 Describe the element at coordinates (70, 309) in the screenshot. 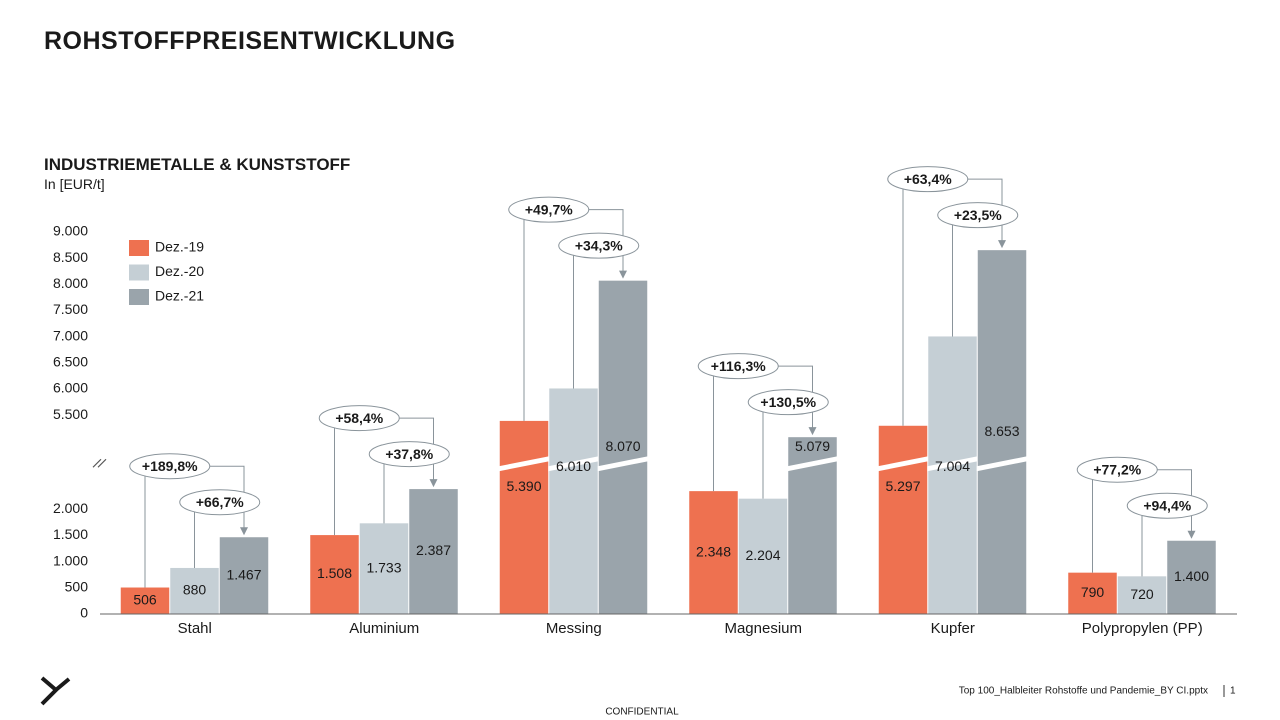

I see `y-tick-label: 7.500` at that location.